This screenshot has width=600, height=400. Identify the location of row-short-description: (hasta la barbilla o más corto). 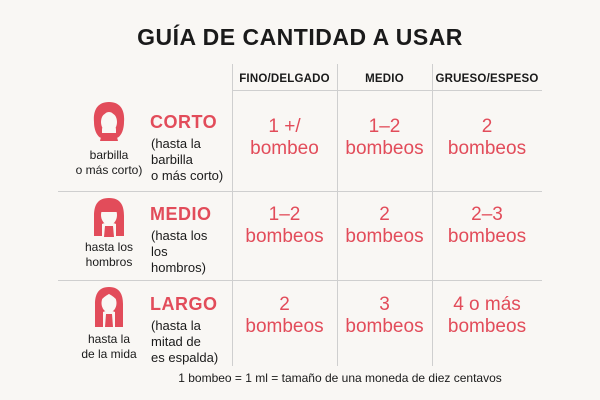
(187, 159).